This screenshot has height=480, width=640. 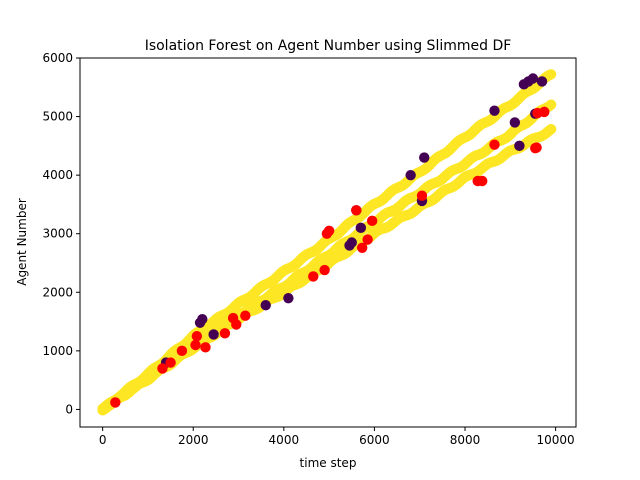 What do you see at coordinates (57, 234) in the screenshot?
I see `y-tick-label: 3000` at bounding box center [57, 234].